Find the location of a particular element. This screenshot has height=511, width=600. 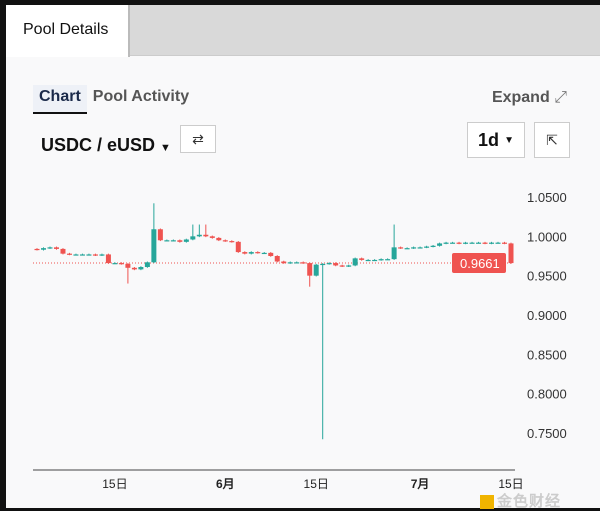

swap-pair-button: ⇄ is located at coordinates (198, 139).